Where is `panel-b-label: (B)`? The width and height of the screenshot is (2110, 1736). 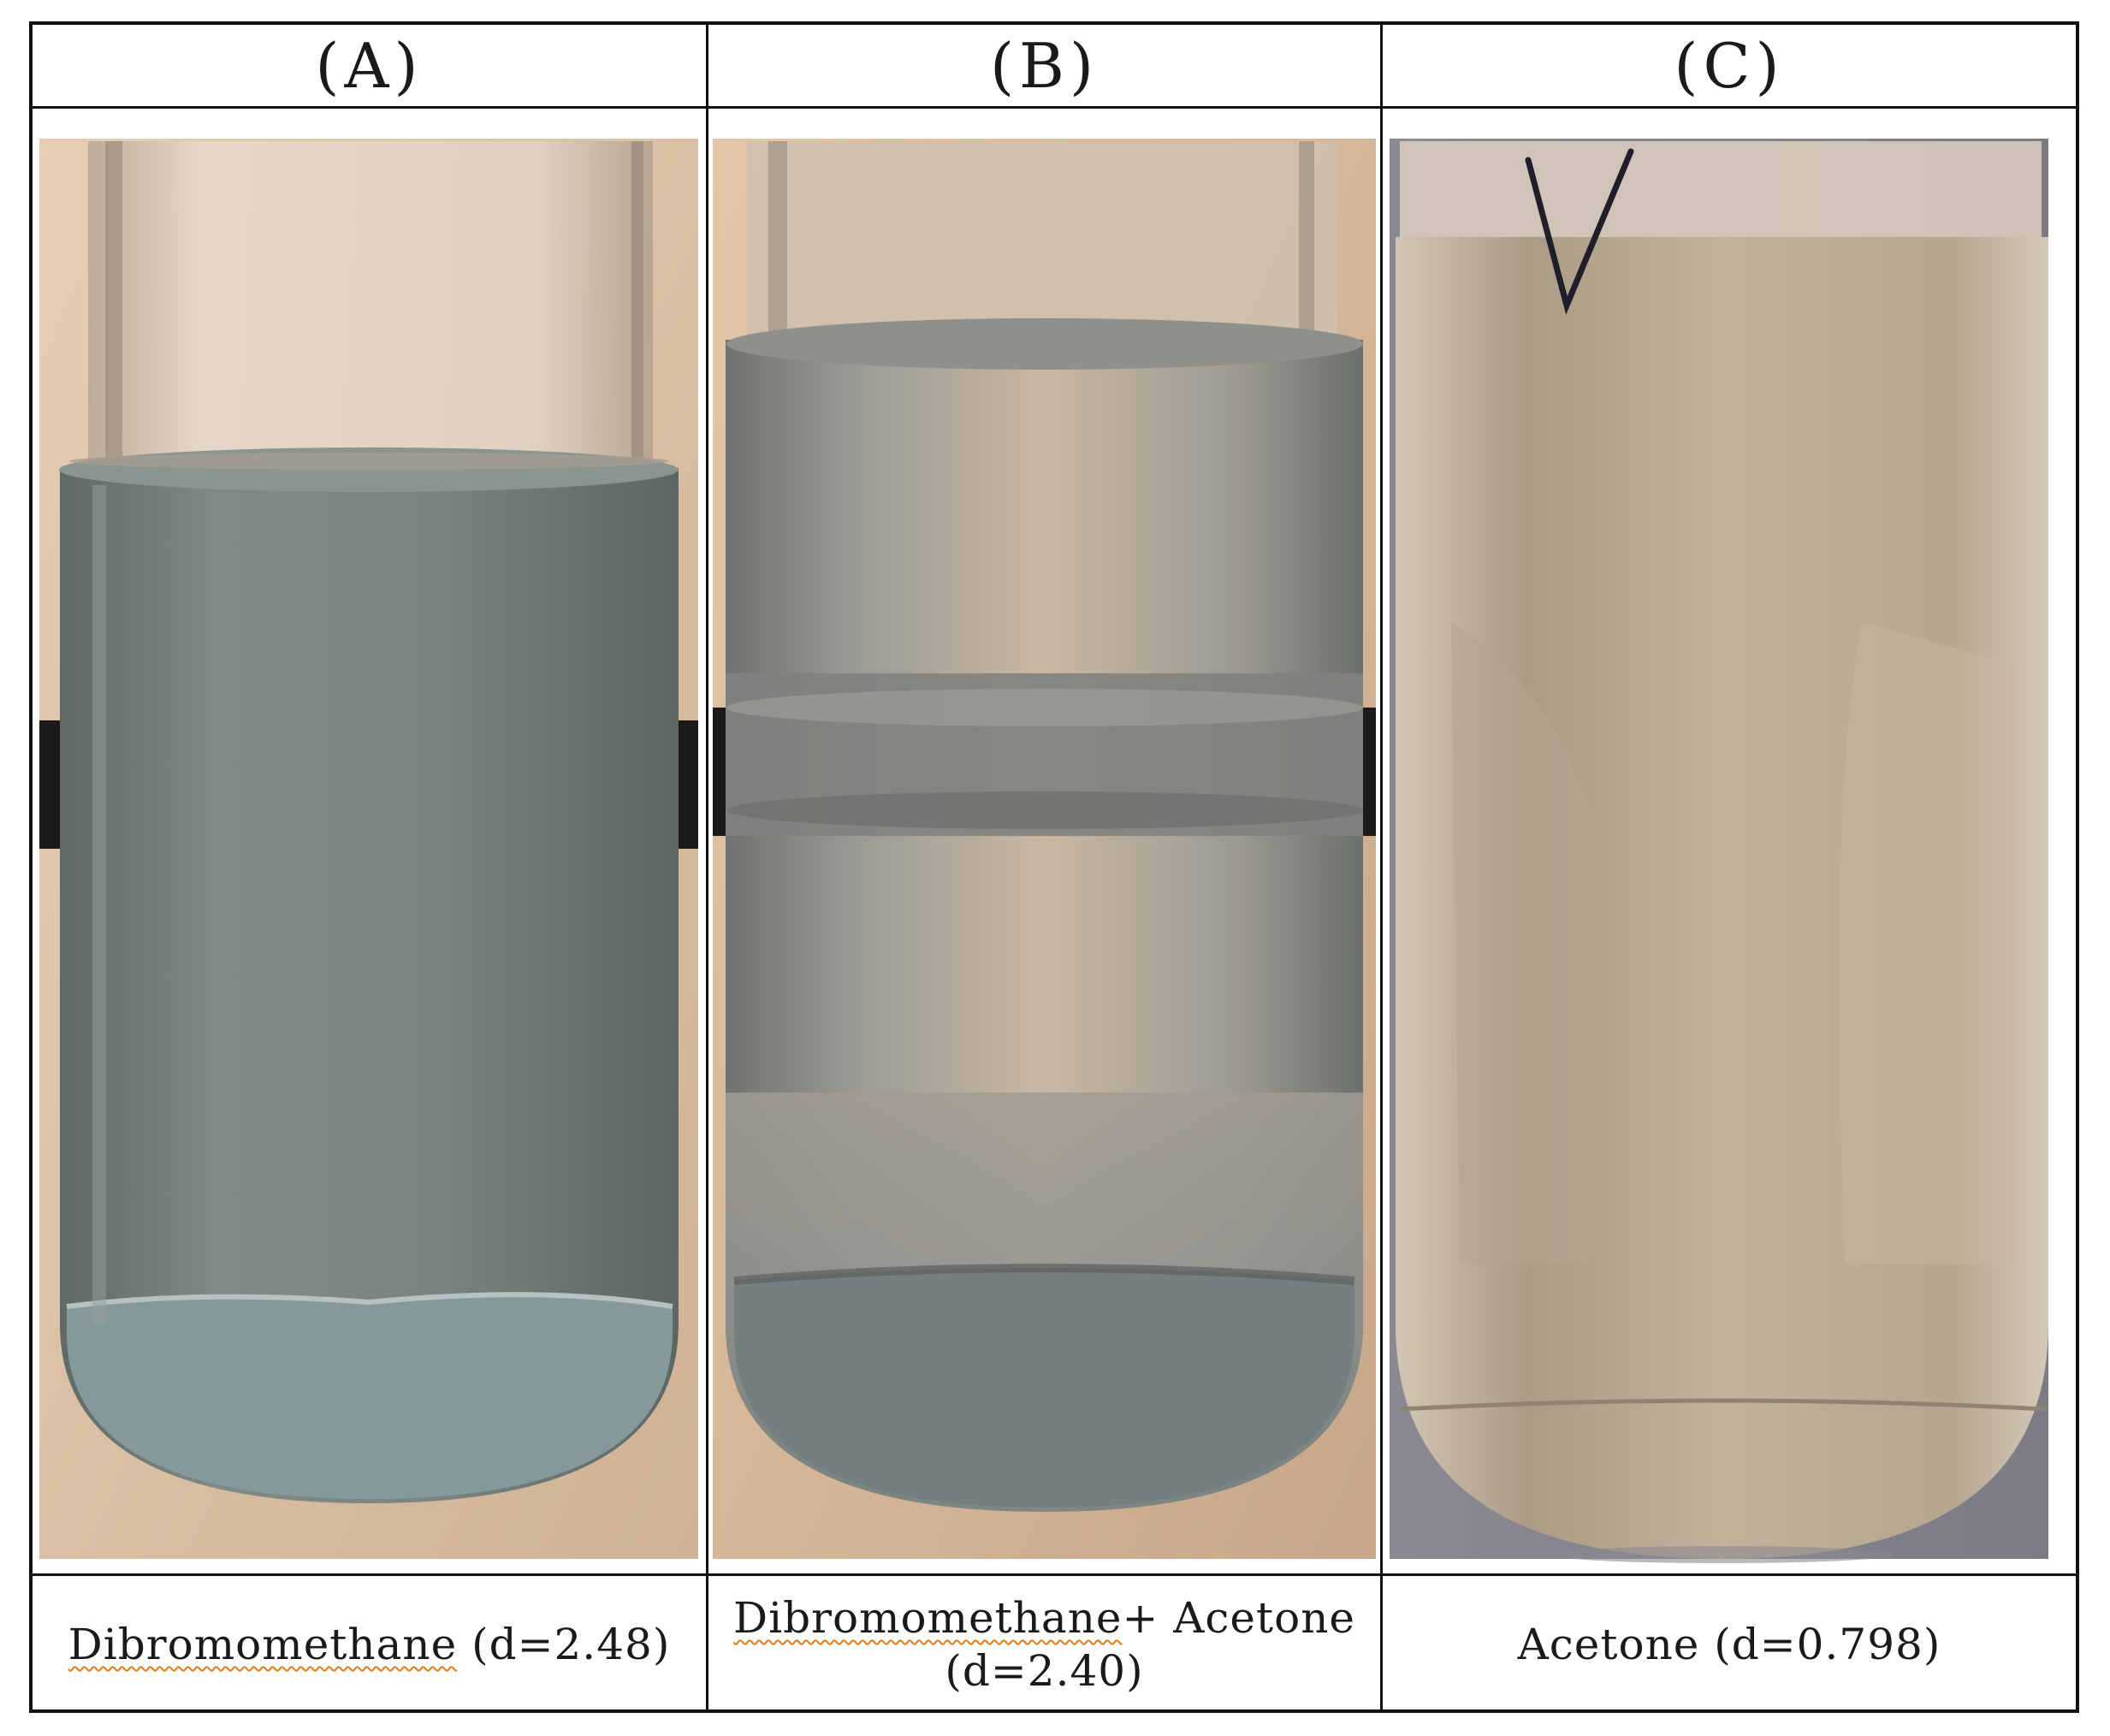 panel-b-label: (B) is located at coordinates (1044, 66).